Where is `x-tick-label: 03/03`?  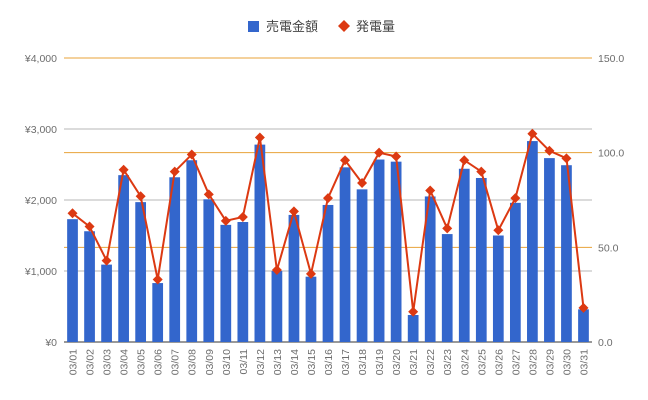
x-tick-label: 03/03 is located at coordinates (108, 362).